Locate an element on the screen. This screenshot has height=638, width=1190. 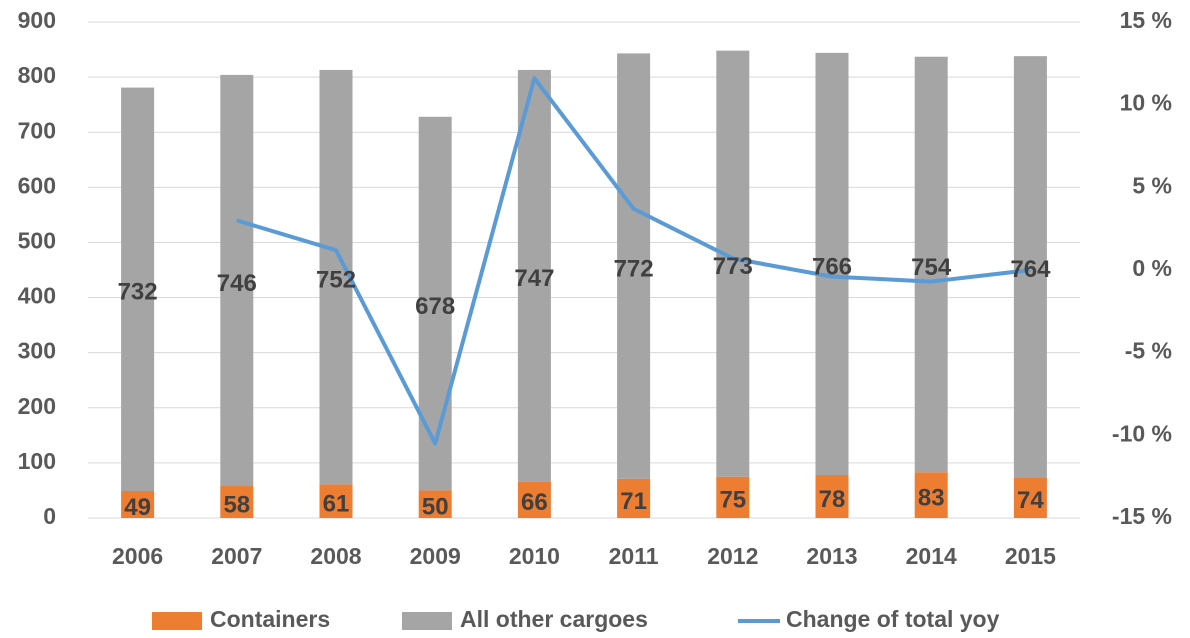
data-label: 75 is located at coordinates (732, 500).